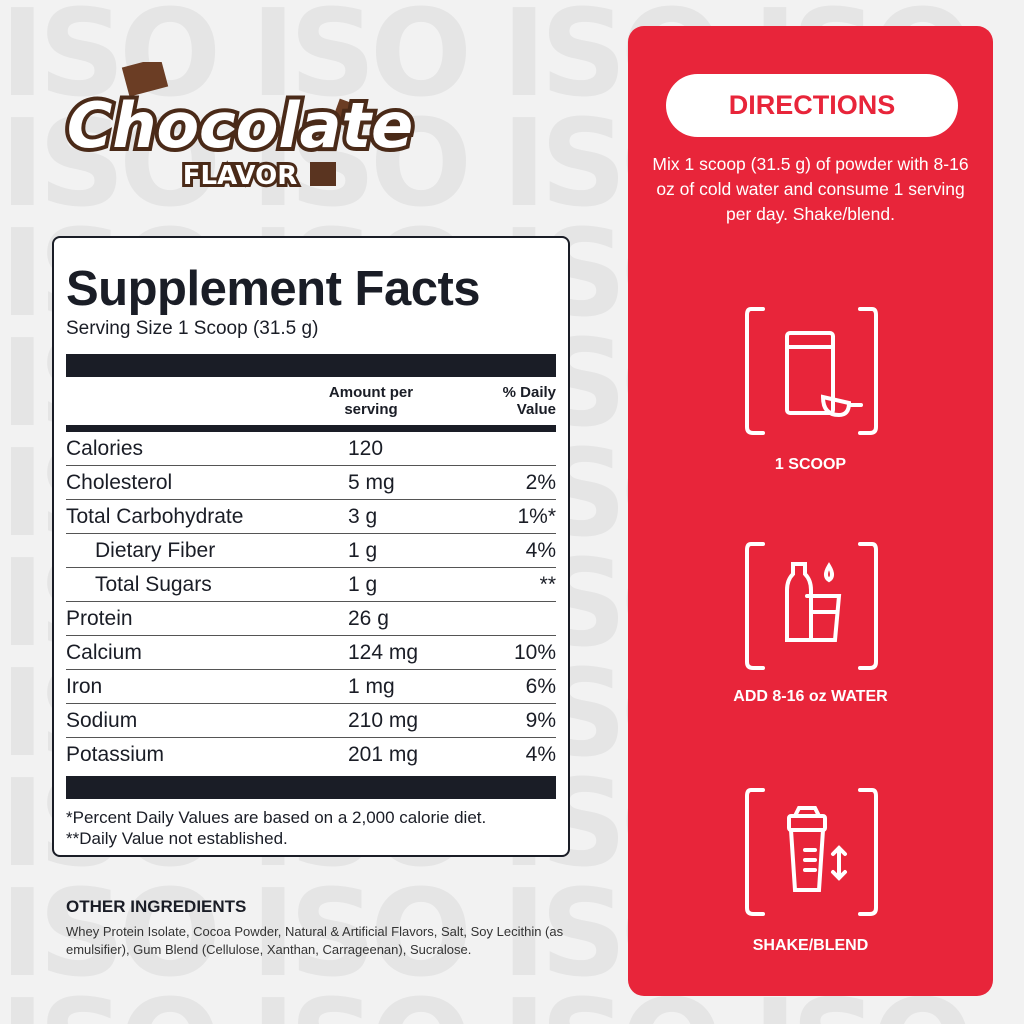  I want to click on nutrient-amount: 26 g, so click(368, 618).